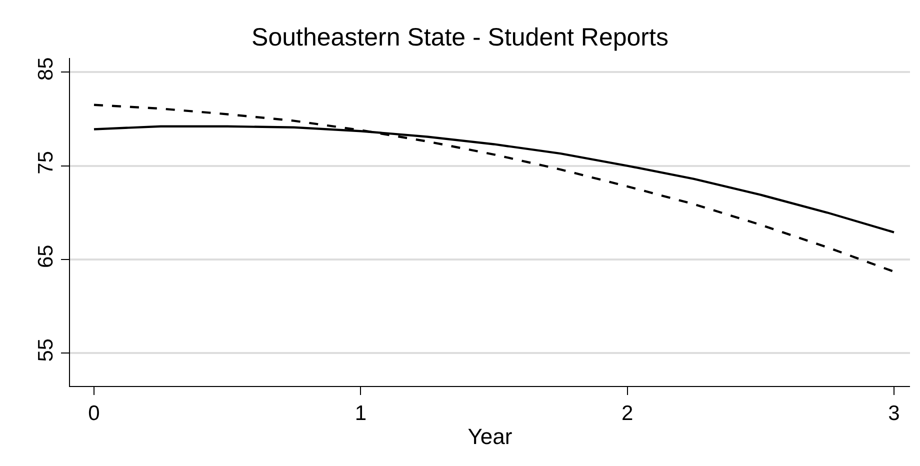  I want to click on y-tick-label: 55, so click(46, 350).